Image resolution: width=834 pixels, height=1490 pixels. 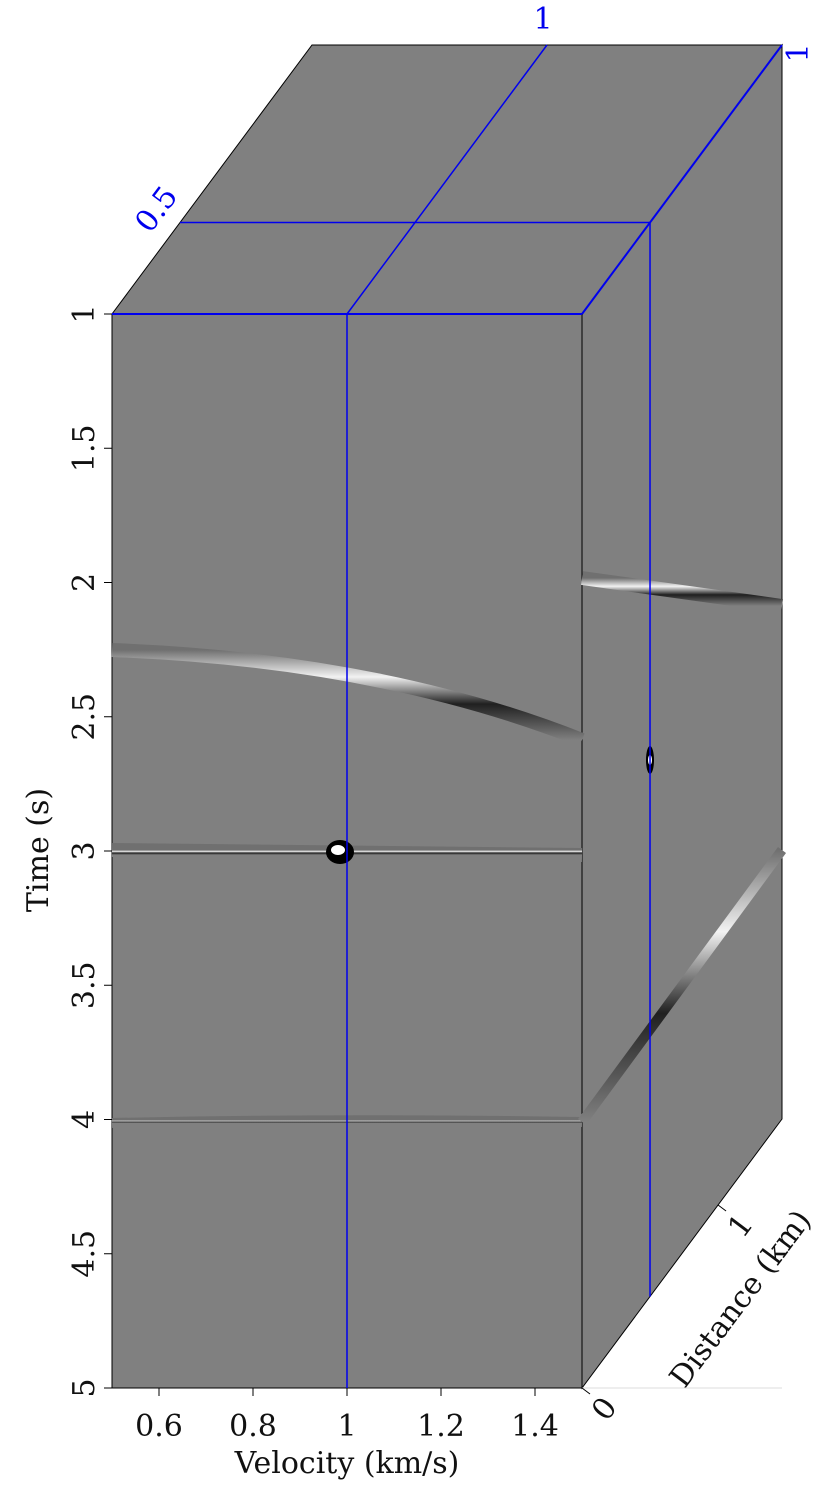 What do you see at coordinates (84, 582) in the screenshot?
I see `y-tick-label: 2` at bounding box center [84, 582].